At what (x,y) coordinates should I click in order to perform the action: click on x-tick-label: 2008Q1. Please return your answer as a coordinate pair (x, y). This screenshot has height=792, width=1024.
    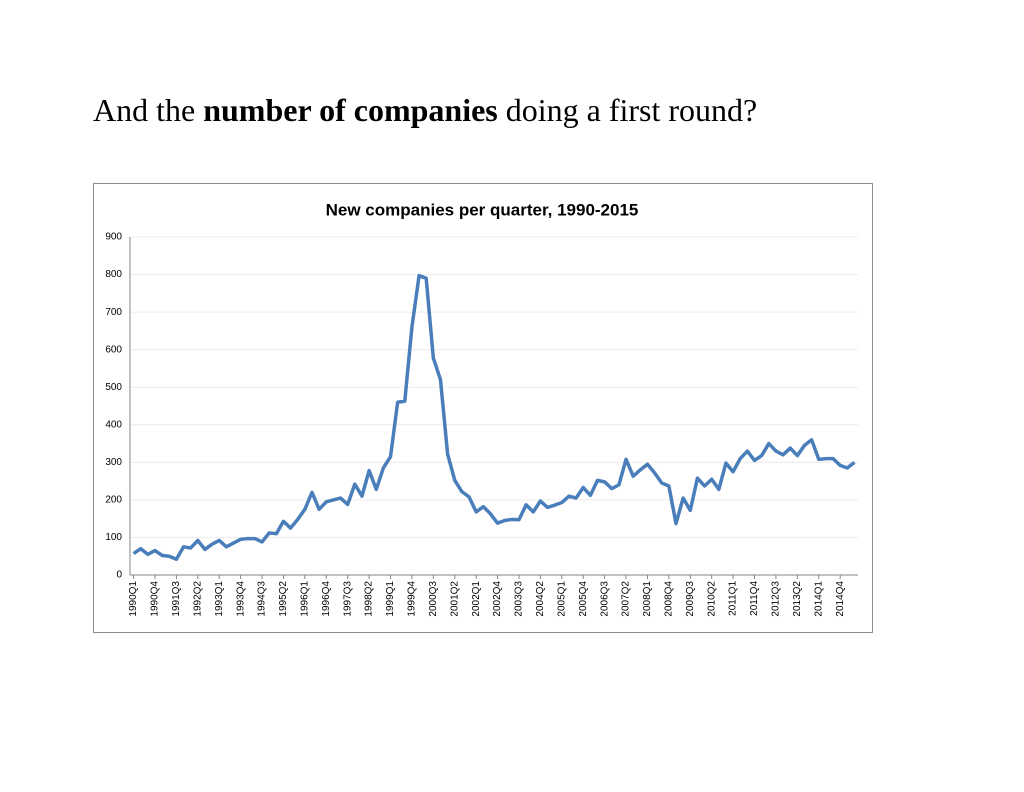
    Looking at the image, I should click on (647, 599).